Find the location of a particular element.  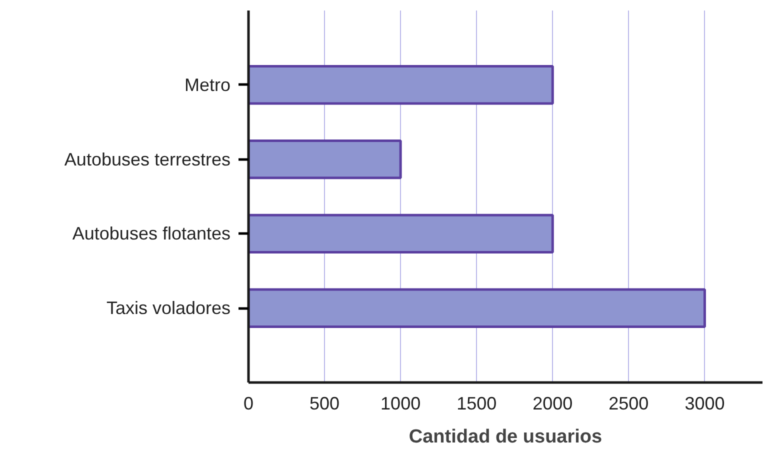

x-tick-label: 3000 is located at coordinates (704, 404).